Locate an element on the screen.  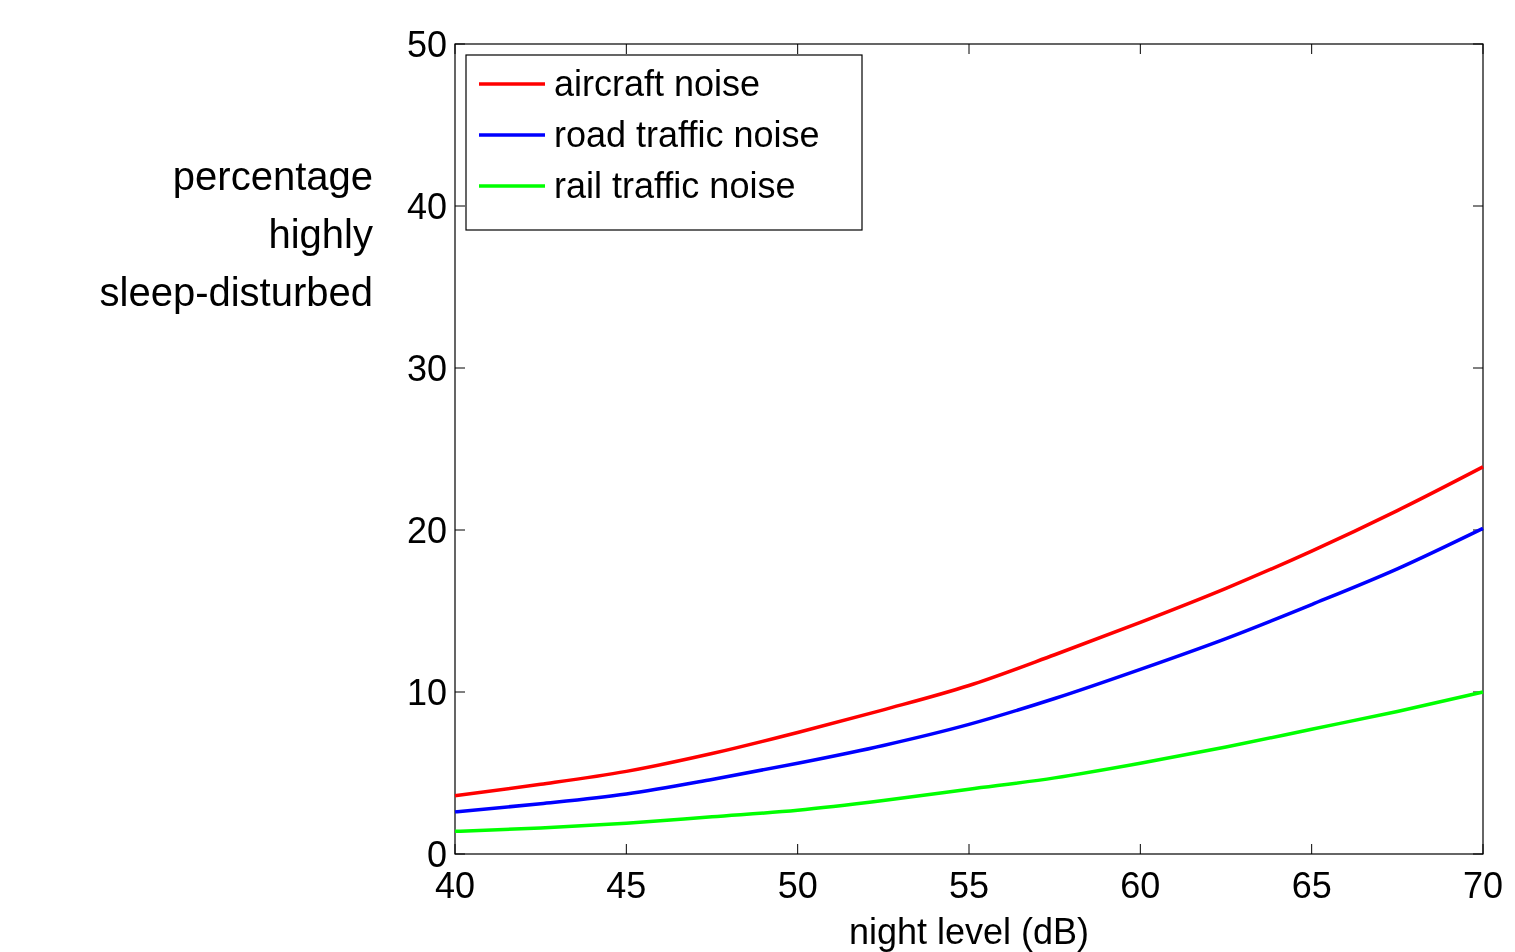
x-tick-label: 45 is located at coordinates (626, 885).